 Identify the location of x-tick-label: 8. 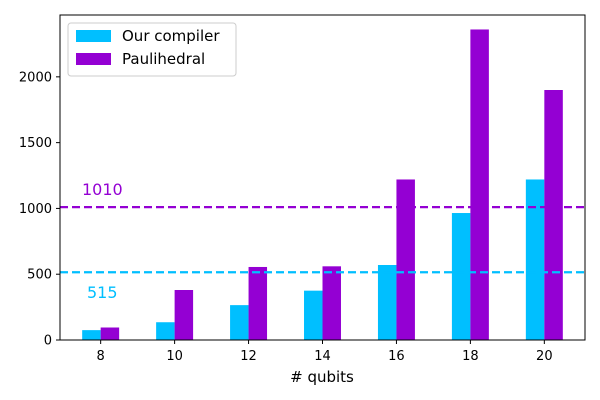
(101, 356).